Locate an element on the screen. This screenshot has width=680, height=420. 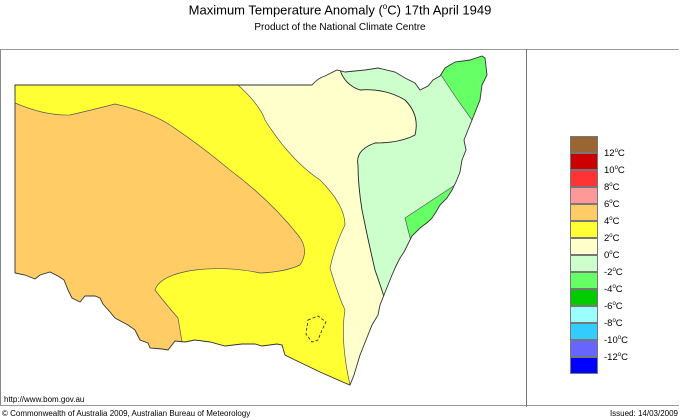
legend-divider is located at coordinates (526, 228).